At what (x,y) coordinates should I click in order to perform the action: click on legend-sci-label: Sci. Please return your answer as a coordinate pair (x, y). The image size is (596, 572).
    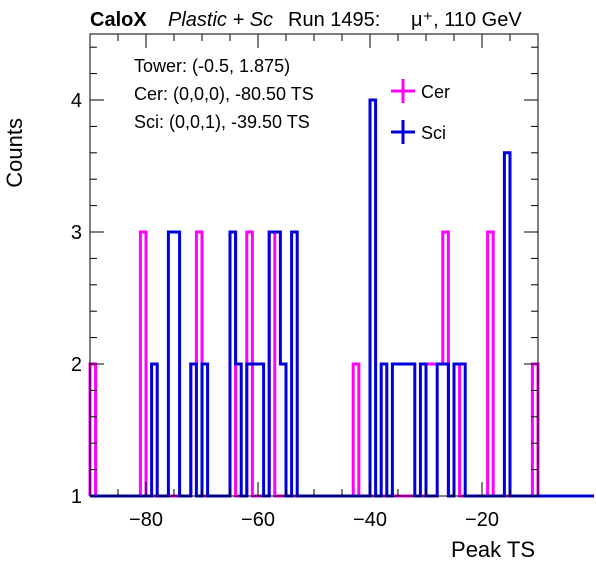
    Looking at the image, I should click on (433, 133).